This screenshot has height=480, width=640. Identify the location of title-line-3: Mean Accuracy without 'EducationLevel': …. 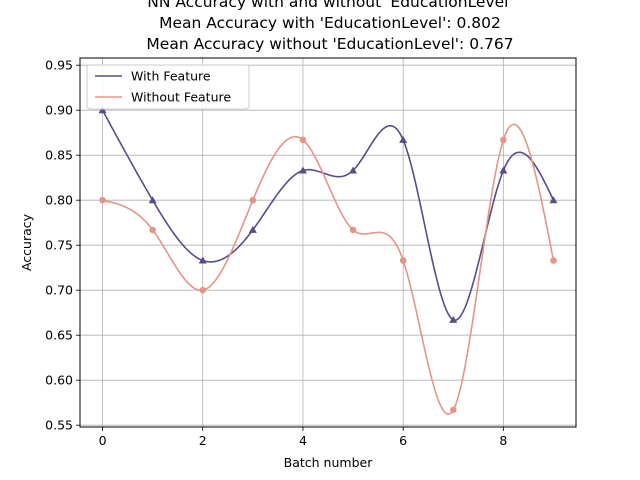
(329, 44).